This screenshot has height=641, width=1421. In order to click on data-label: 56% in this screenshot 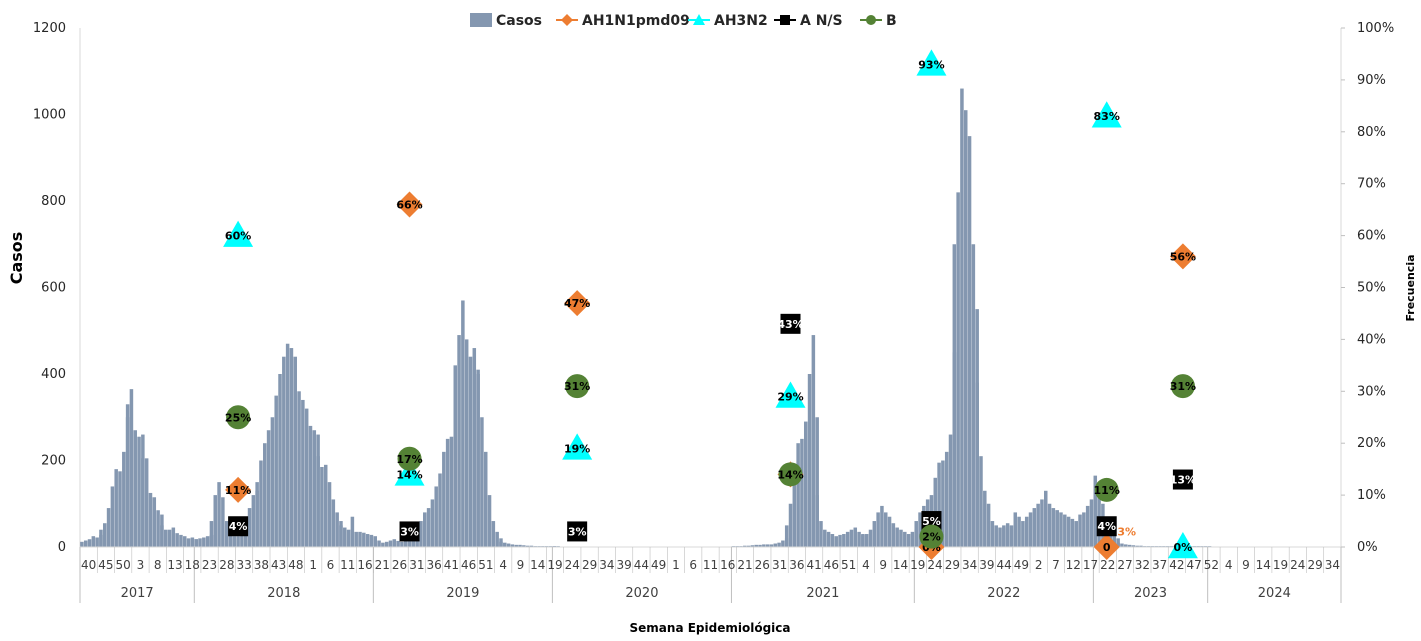, I will do `click(1183, 256)`.